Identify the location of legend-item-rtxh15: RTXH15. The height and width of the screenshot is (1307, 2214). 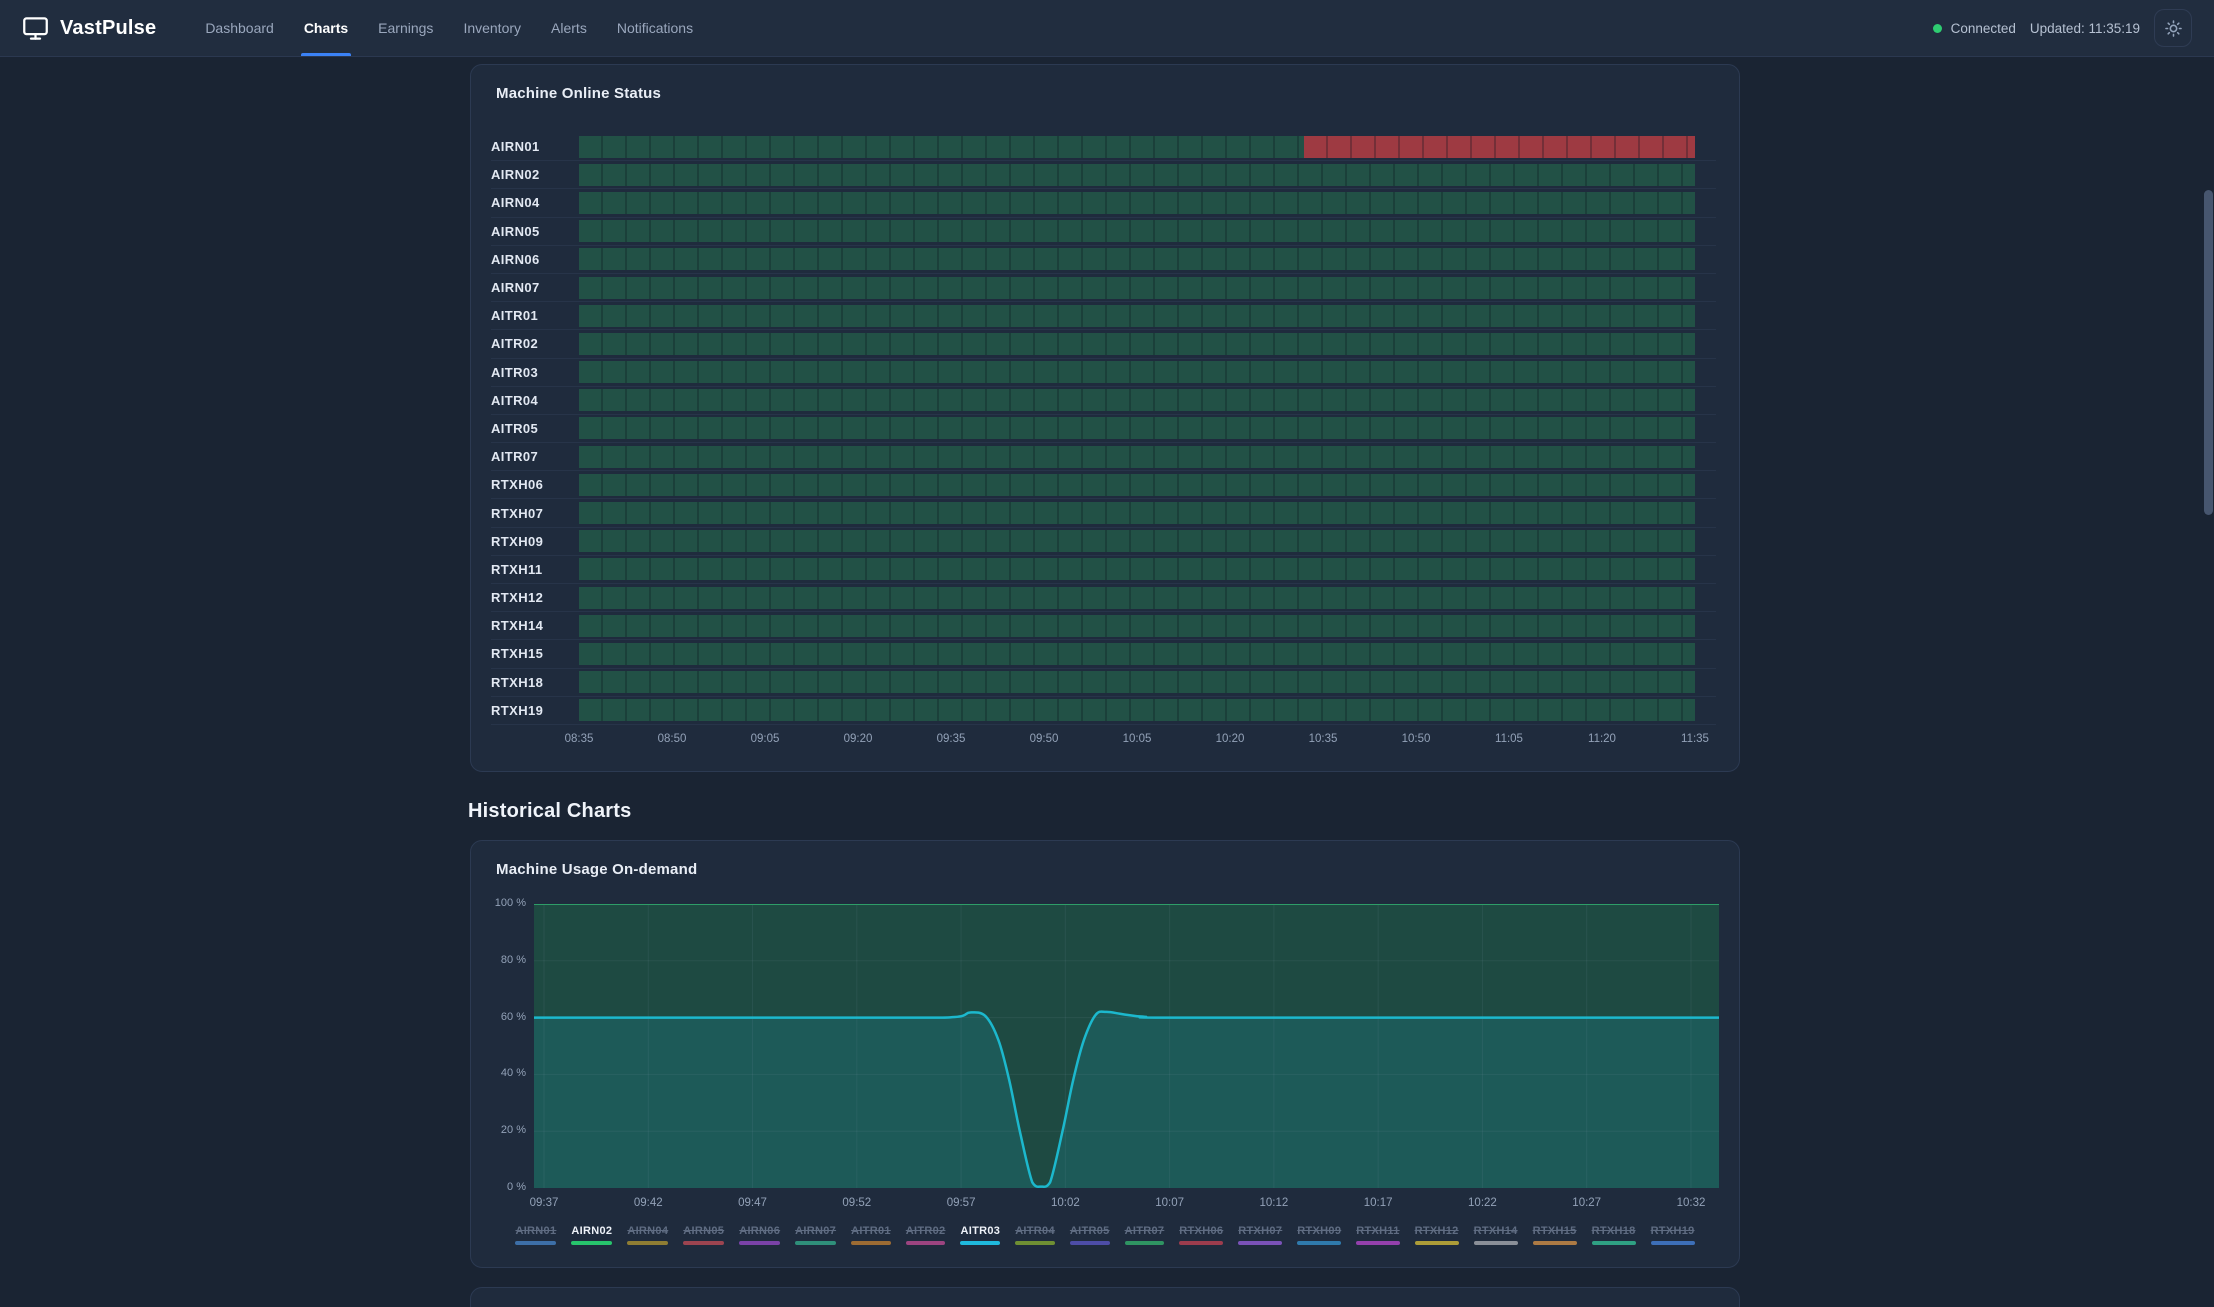
(1554, 1235).